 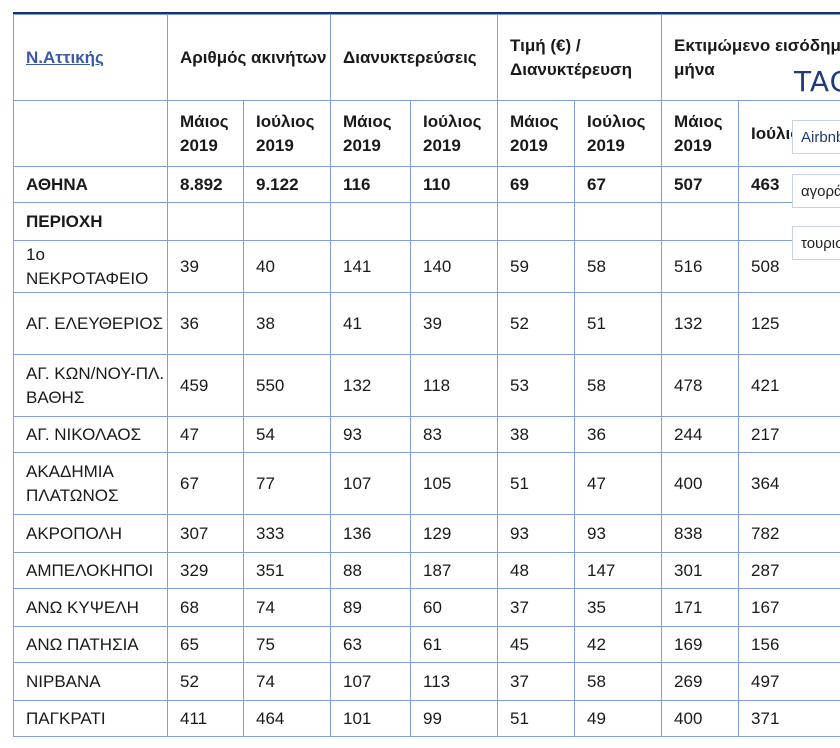 I want to click on region-link: Ν.Αττικής, so click(x=65, y=57).